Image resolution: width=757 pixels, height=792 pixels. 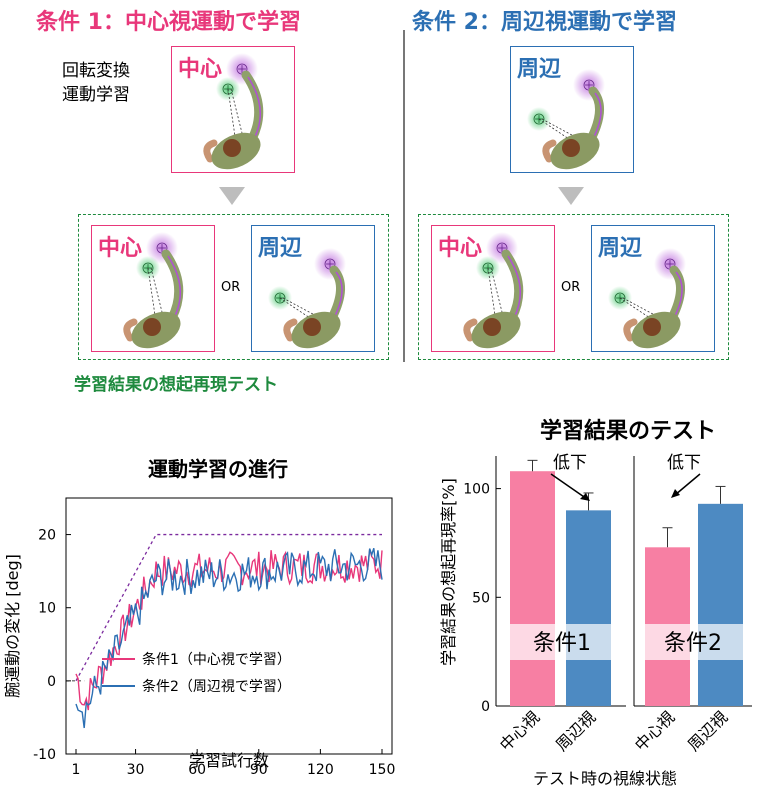 I want to click on x-tick-label: 1, so click(x=76, y=770).